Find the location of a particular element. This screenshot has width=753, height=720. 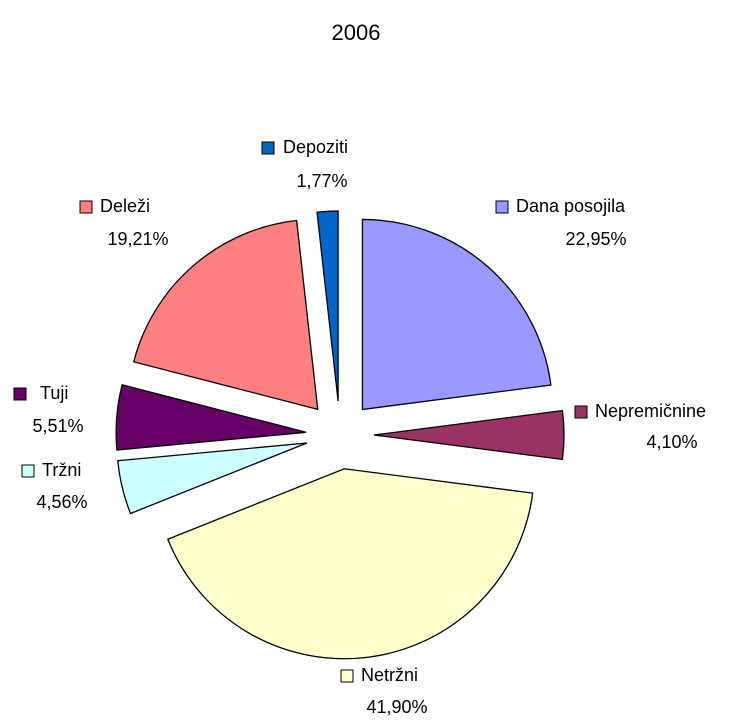

slice-value-label: 41,90% is located at coordinates (396, 707).